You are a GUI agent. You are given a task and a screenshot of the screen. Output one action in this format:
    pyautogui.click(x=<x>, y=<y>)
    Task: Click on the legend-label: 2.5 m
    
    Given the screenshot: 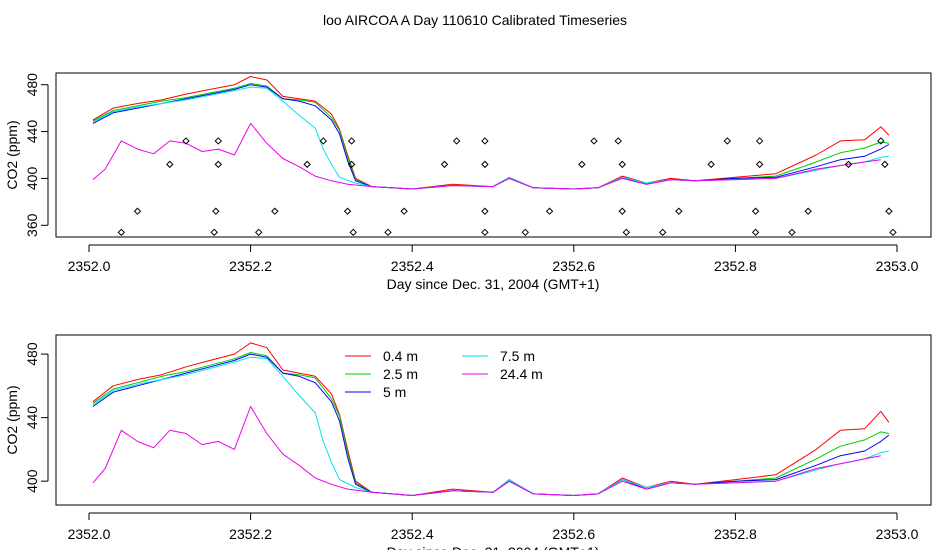 What is the action you would take?
    pyautogui.click(x=400, y=374)
    